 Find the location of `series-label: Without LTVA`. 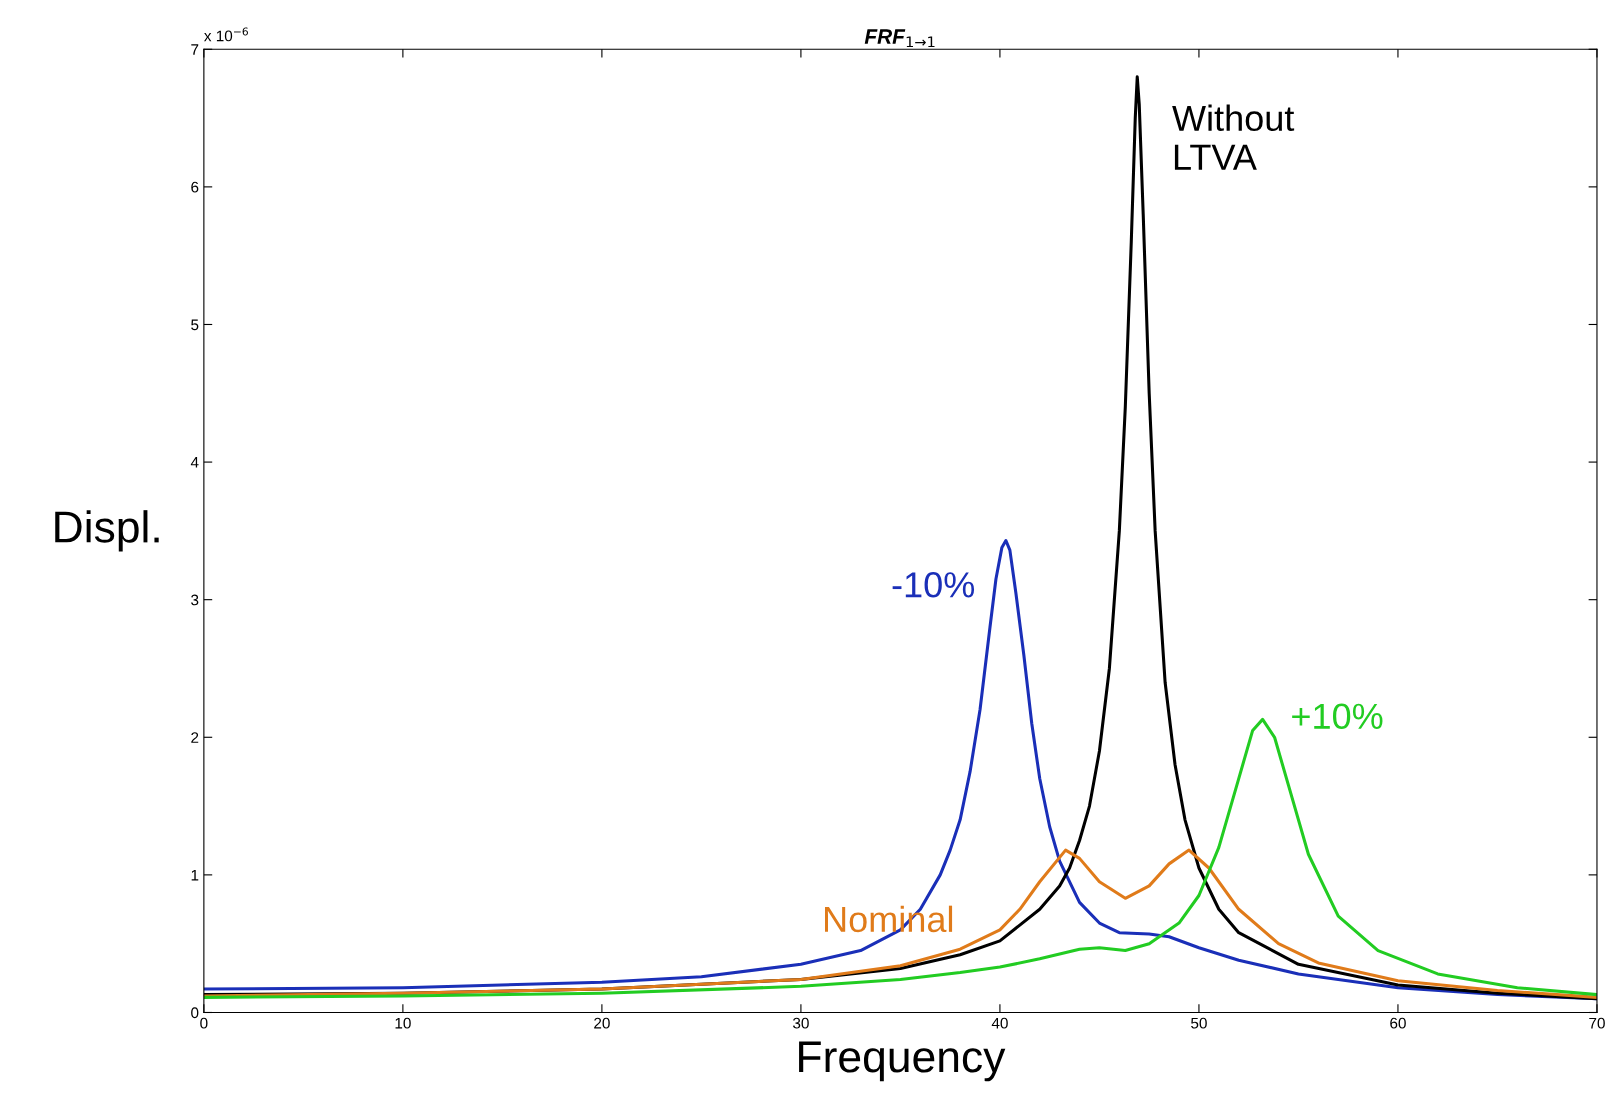

series-label: Without LTVA is located at coordinates (1233, 137).